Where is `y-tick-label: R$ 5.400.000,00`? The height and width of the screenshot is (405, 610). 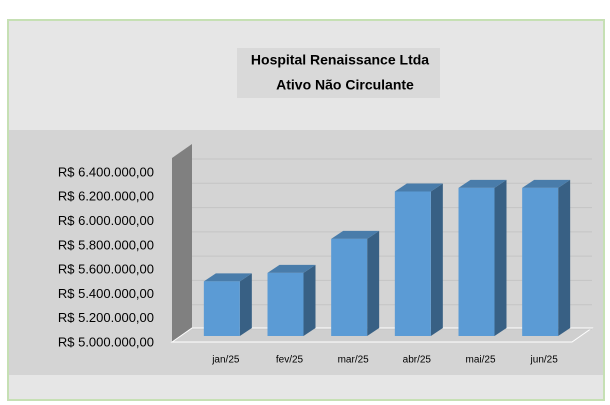
y-tick-label: R$ 5.400.000,00 is located at coordinates (106, 293).